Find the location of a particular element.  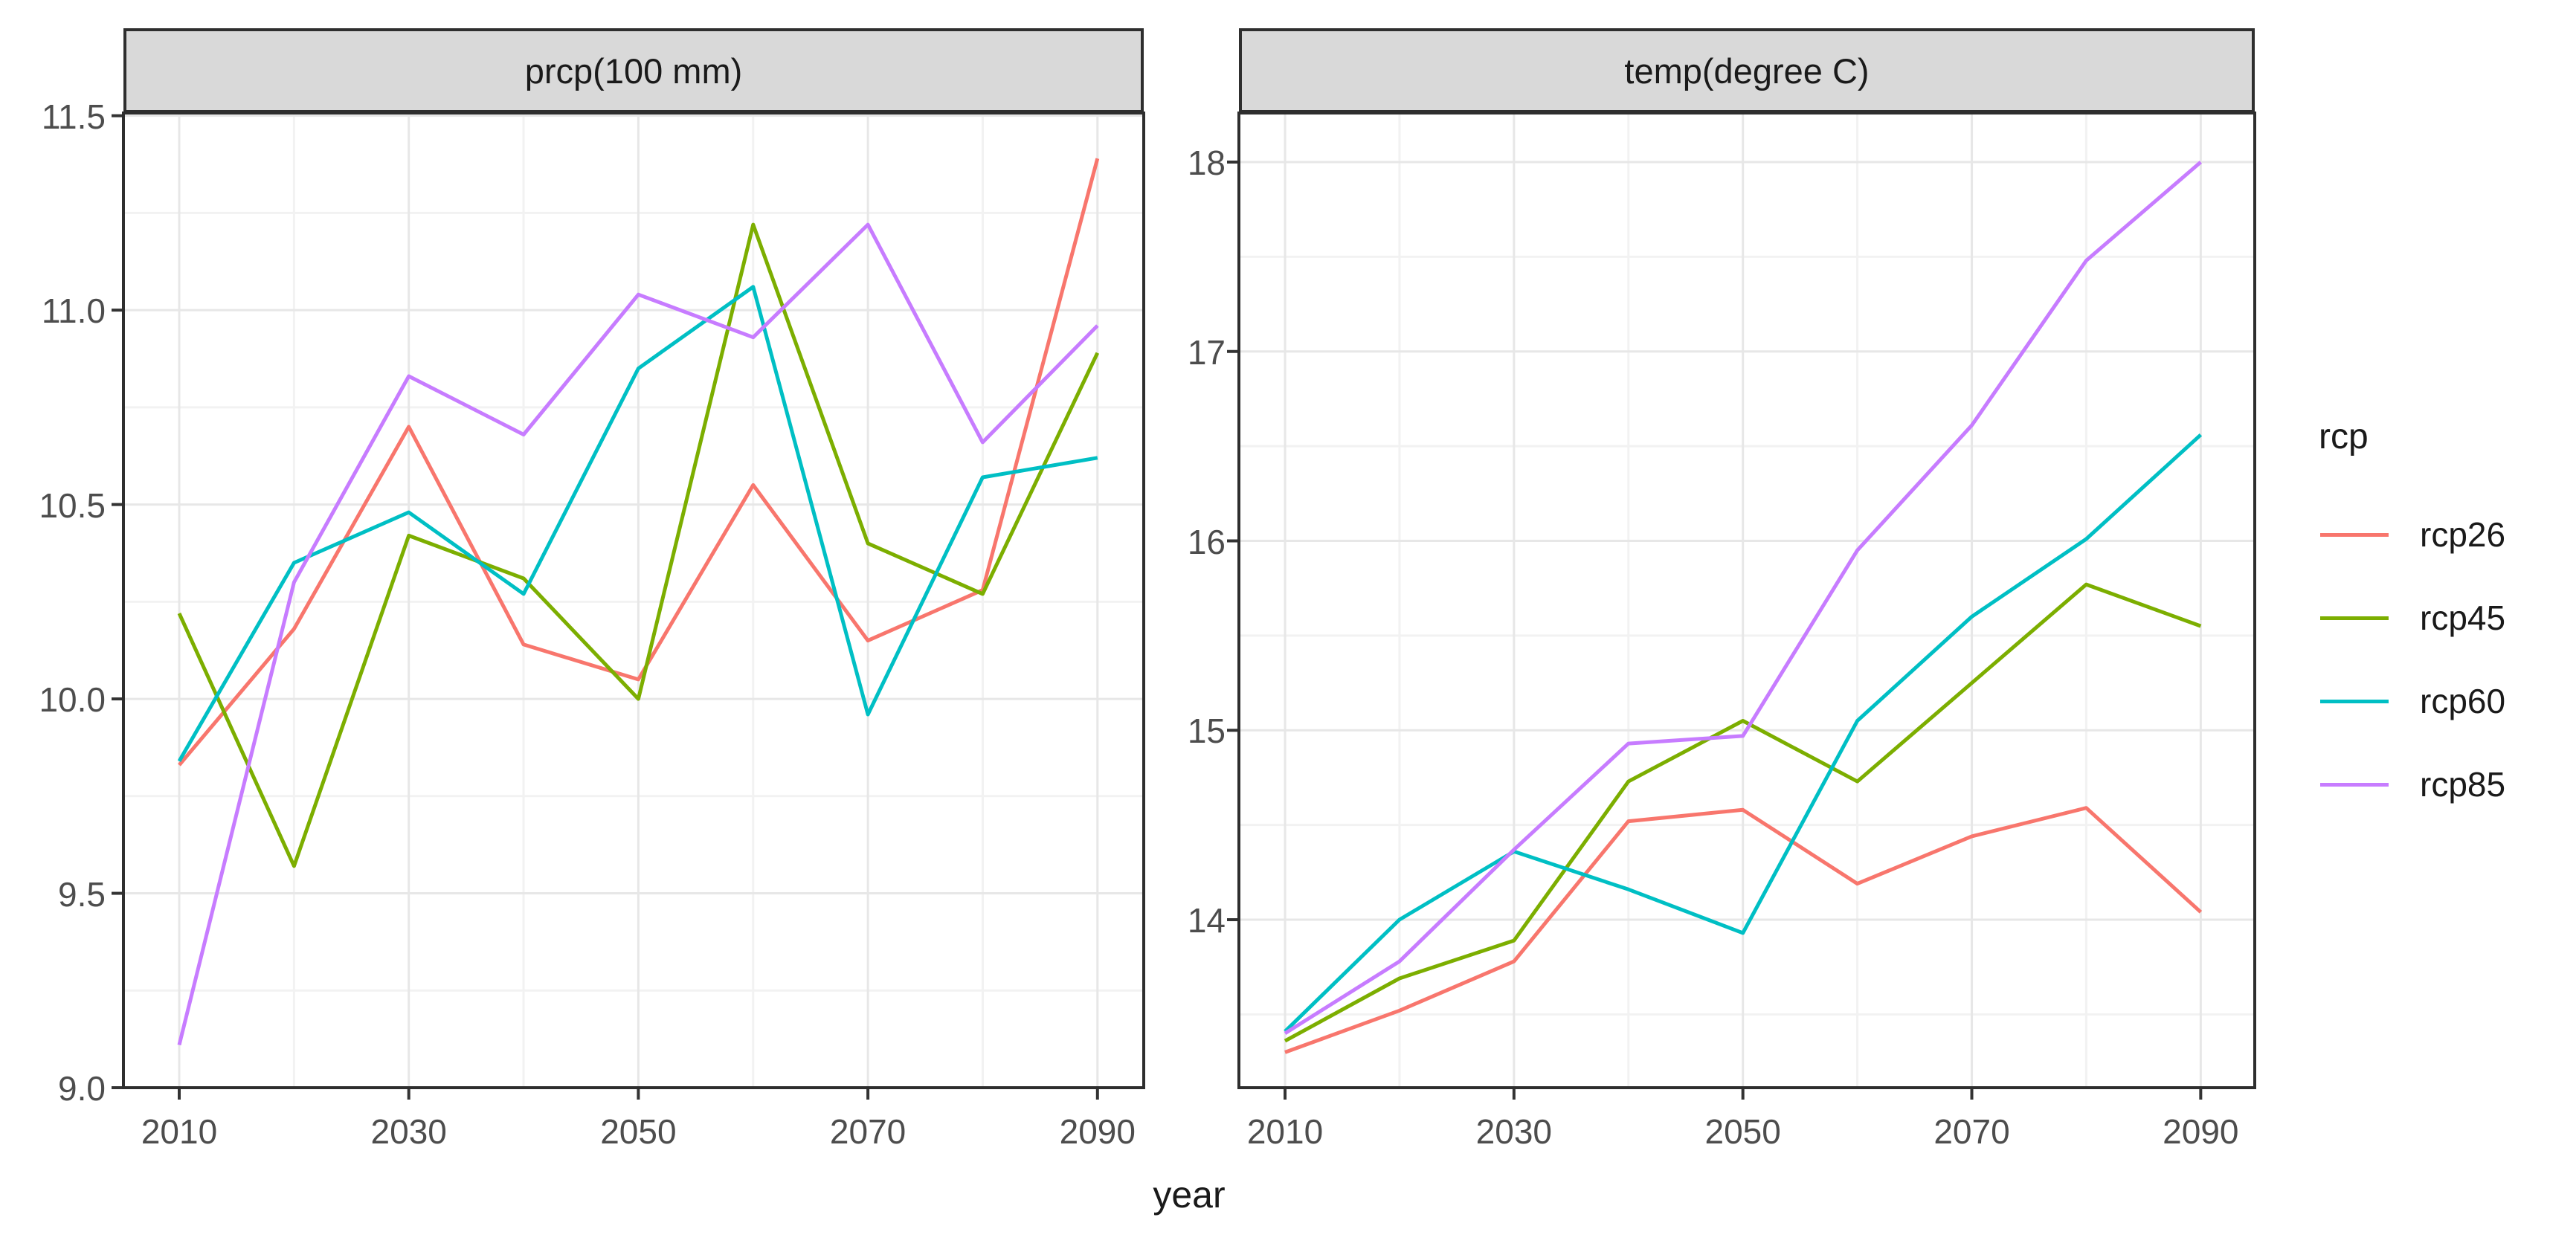

legend-item-rcp45: rcp45 is located at coordinates (2437, 617).